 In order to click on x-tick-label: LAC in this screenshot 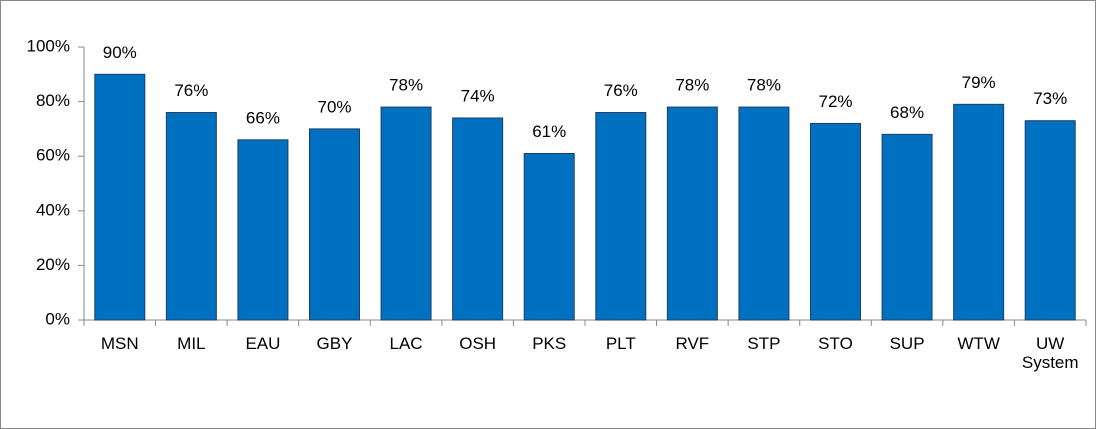, I will do `click(406, 343)`.